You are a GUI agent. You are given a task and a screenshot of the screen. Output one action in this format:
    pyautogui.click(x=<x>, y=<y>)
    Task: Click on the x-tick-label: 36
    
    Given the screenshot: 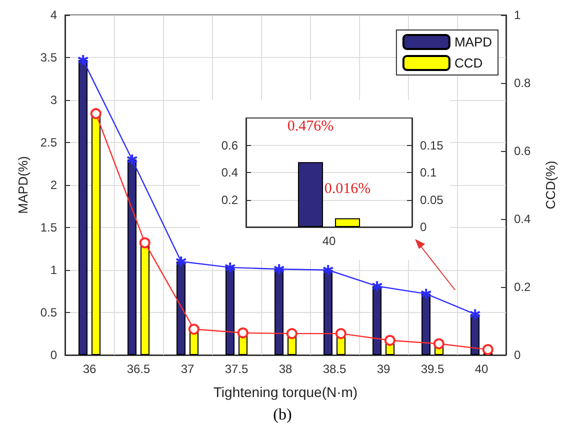 What is the action you would take?
    pyautogui.click(x=89, y=369)
    